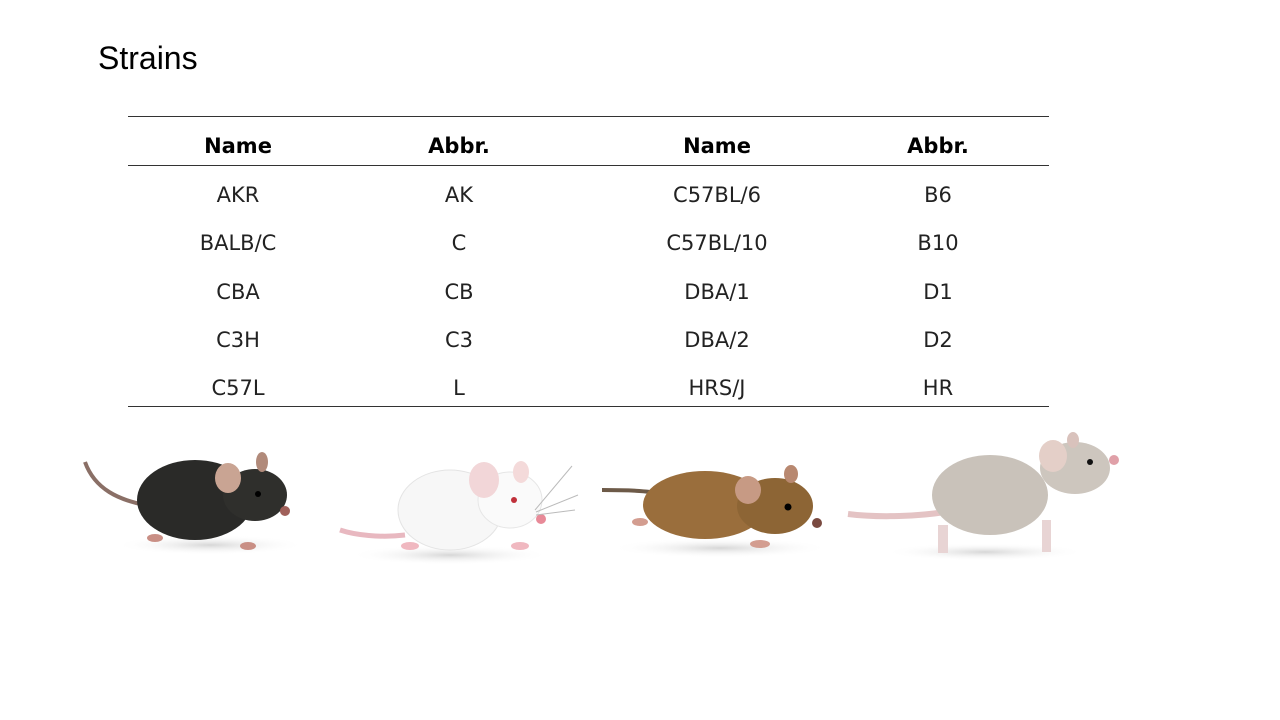 This screenshot has width=1280, height=720. Describe the element at coordinates (459, 513) in the screenshot. I see `white-mouse` at that location.